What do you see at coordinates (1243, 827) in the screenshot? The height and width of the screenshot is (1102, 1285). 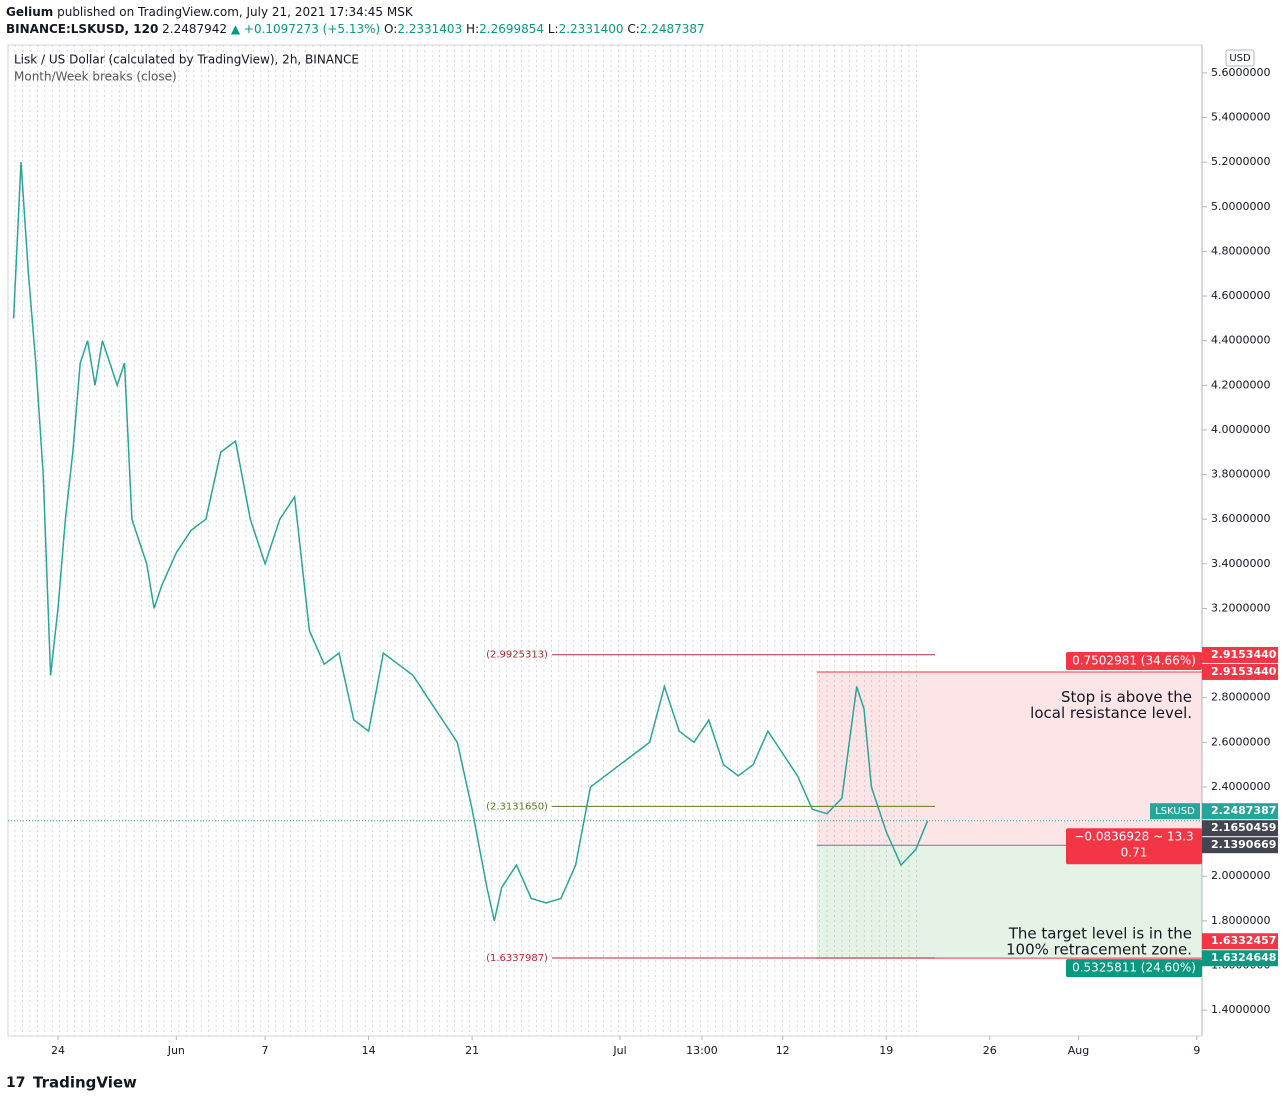 I see `price-tag-label: 2.1650459` at bounding box center [1243, 827].